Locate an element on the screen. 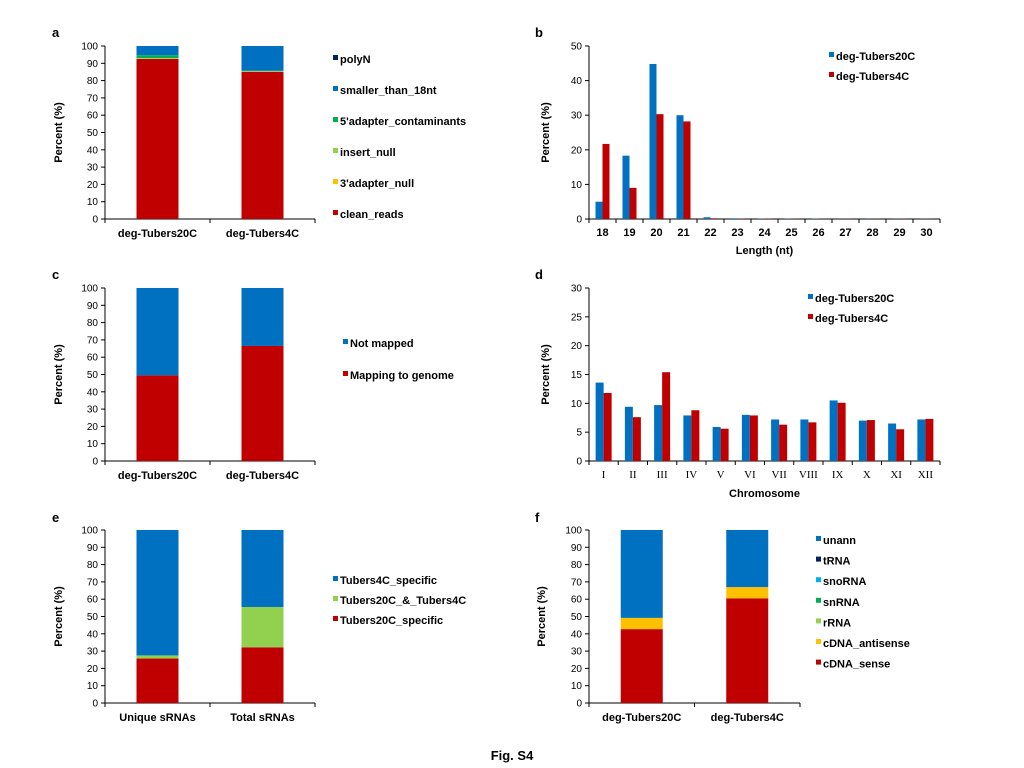 This screenshot has height=768, width=1024. stacked-bar-segment-unann is located at coordinates (641, 574).